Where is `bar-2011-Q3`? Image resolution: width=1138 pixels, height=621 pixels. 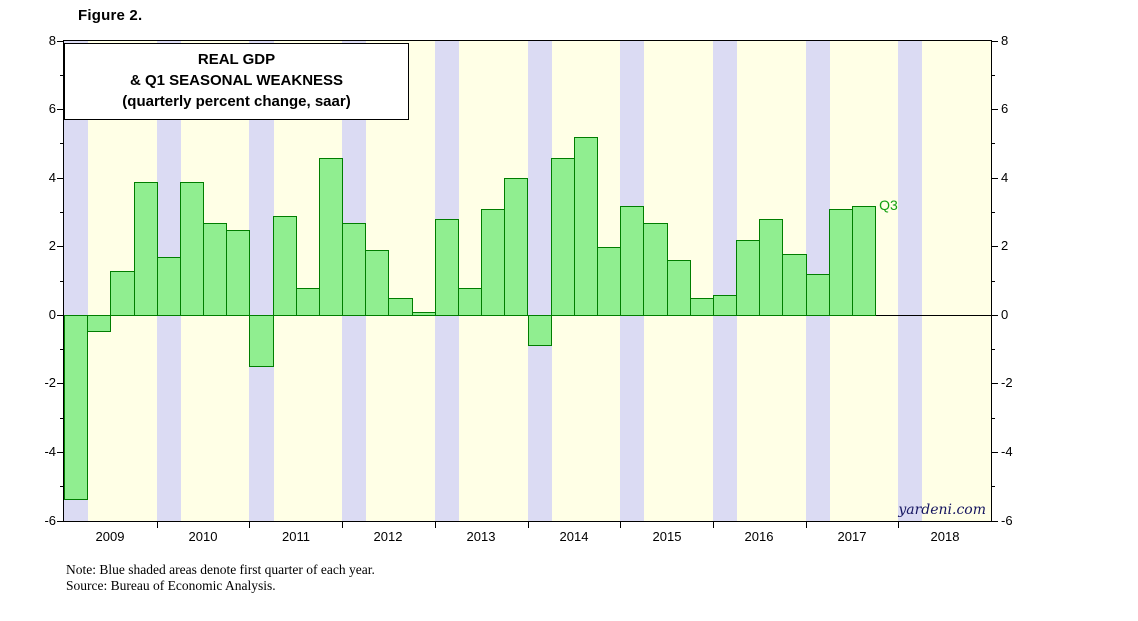
bar-2011-Q3 is located at coordinates (307, 302).